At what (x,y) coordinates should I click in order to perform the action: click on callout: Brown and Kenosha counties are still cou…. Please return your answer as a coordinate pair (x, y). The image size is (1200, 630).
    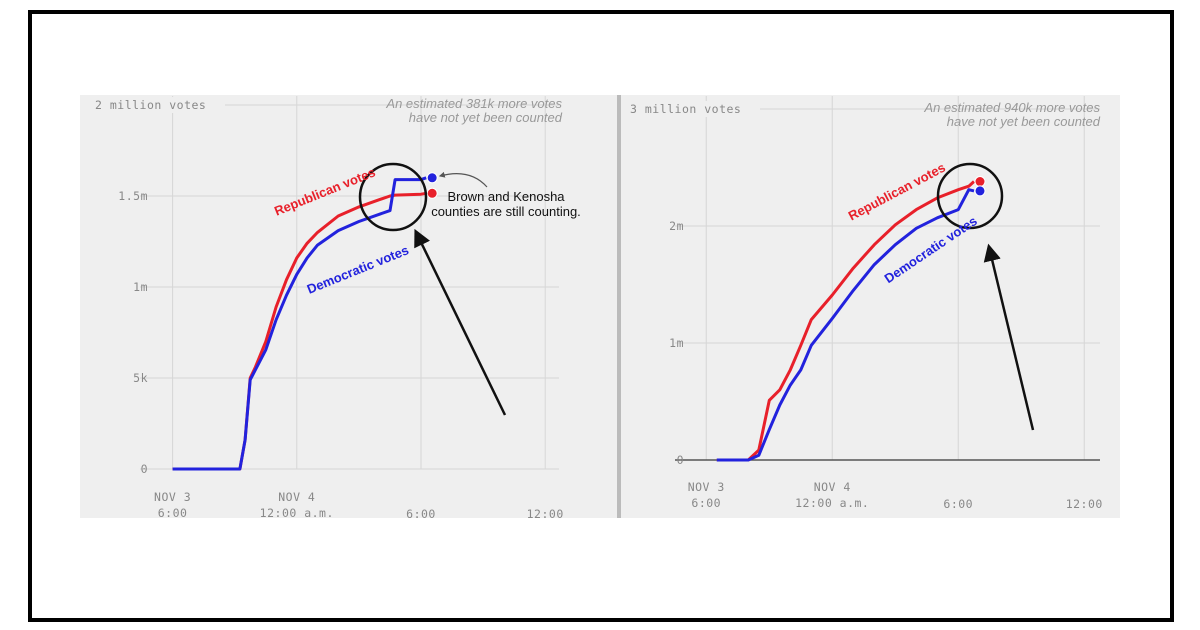
    Looking at the image, I should click on (506, 204).